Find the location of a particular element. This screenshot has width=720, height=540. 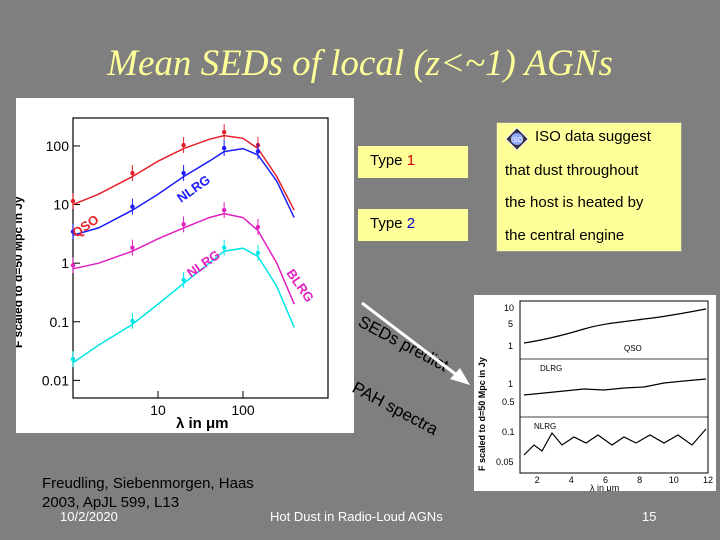

footer-title: Hot Dust in Radio-Loud AGNs is located at coordinates (356, 516).